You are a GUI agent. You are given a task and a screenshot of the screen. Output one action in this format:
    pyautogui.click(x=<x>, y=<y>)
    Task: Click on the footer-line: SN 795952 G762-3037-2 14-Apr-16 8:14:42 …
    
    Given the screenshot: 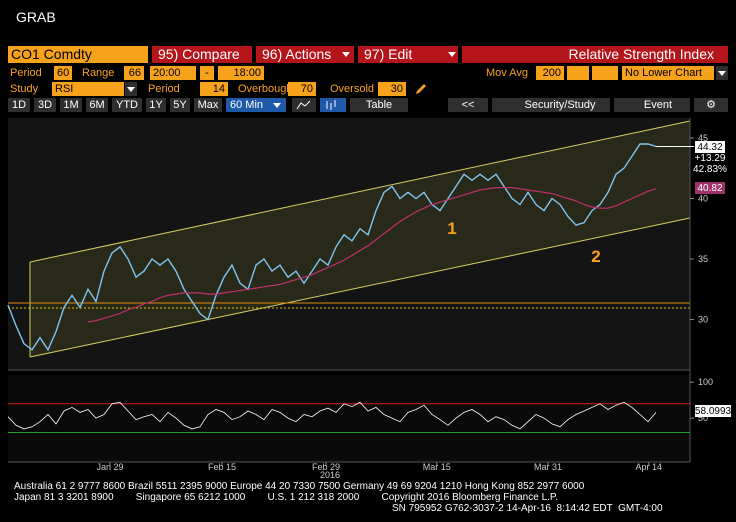 What is the action you would take?
    pyautogui.click(x=527, y=508)
    